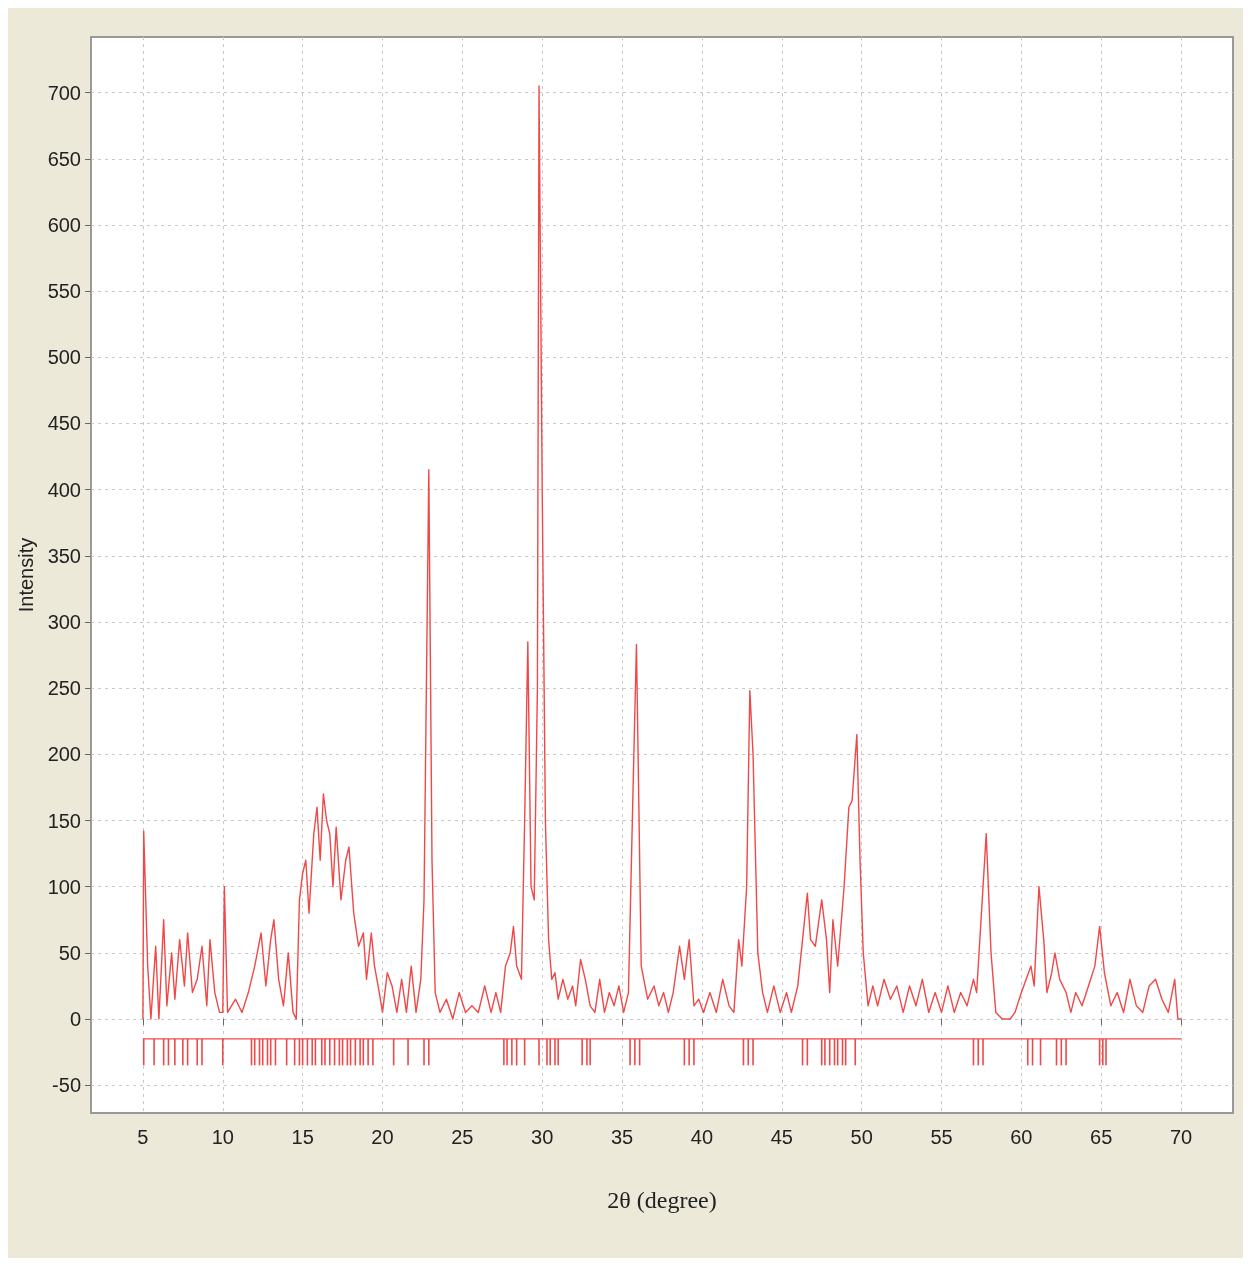 The height and width of the screenshot is (1266, 1251). Describe the element at coordinates (66, 1085) in the screenshot. I see `y-tick-label: -50` at that location.